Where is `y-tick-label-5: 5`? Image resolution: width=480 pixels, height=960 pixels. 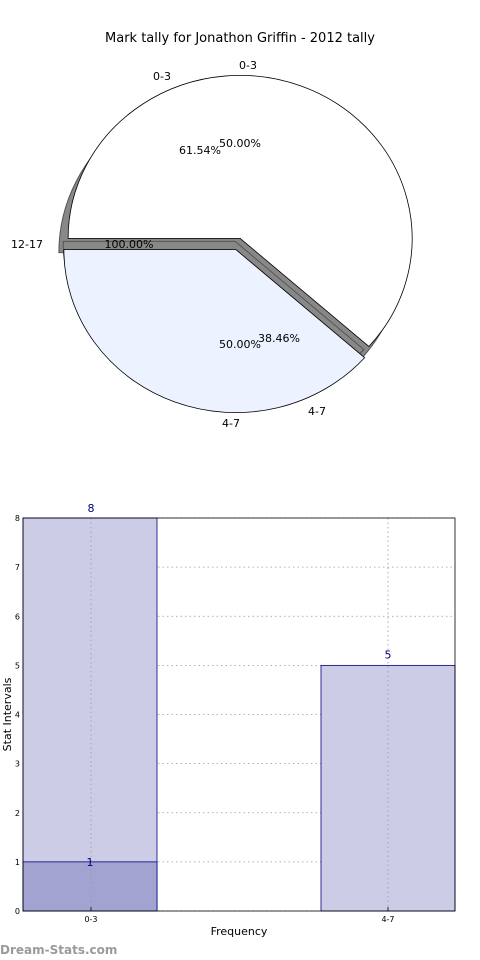
y-tick-label-5: 5 is located at coordinates (17, 665).